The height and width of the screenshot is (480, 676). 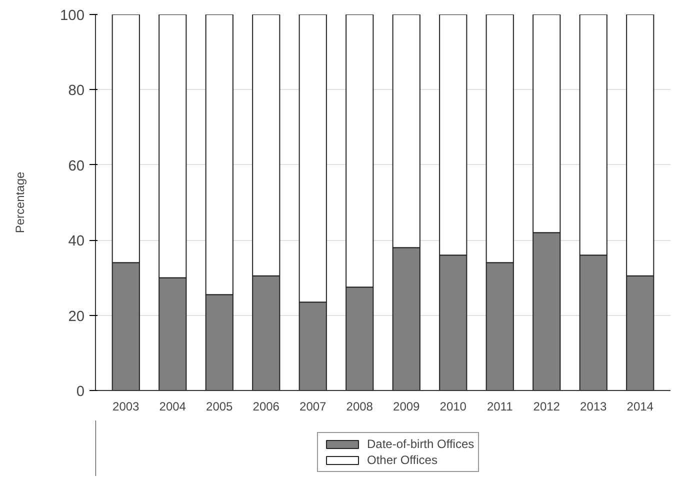 What do you see at coordinates (80, 392) in the screenshot?
I see `y-tick-label: 0` at bounding box center [80, 392].